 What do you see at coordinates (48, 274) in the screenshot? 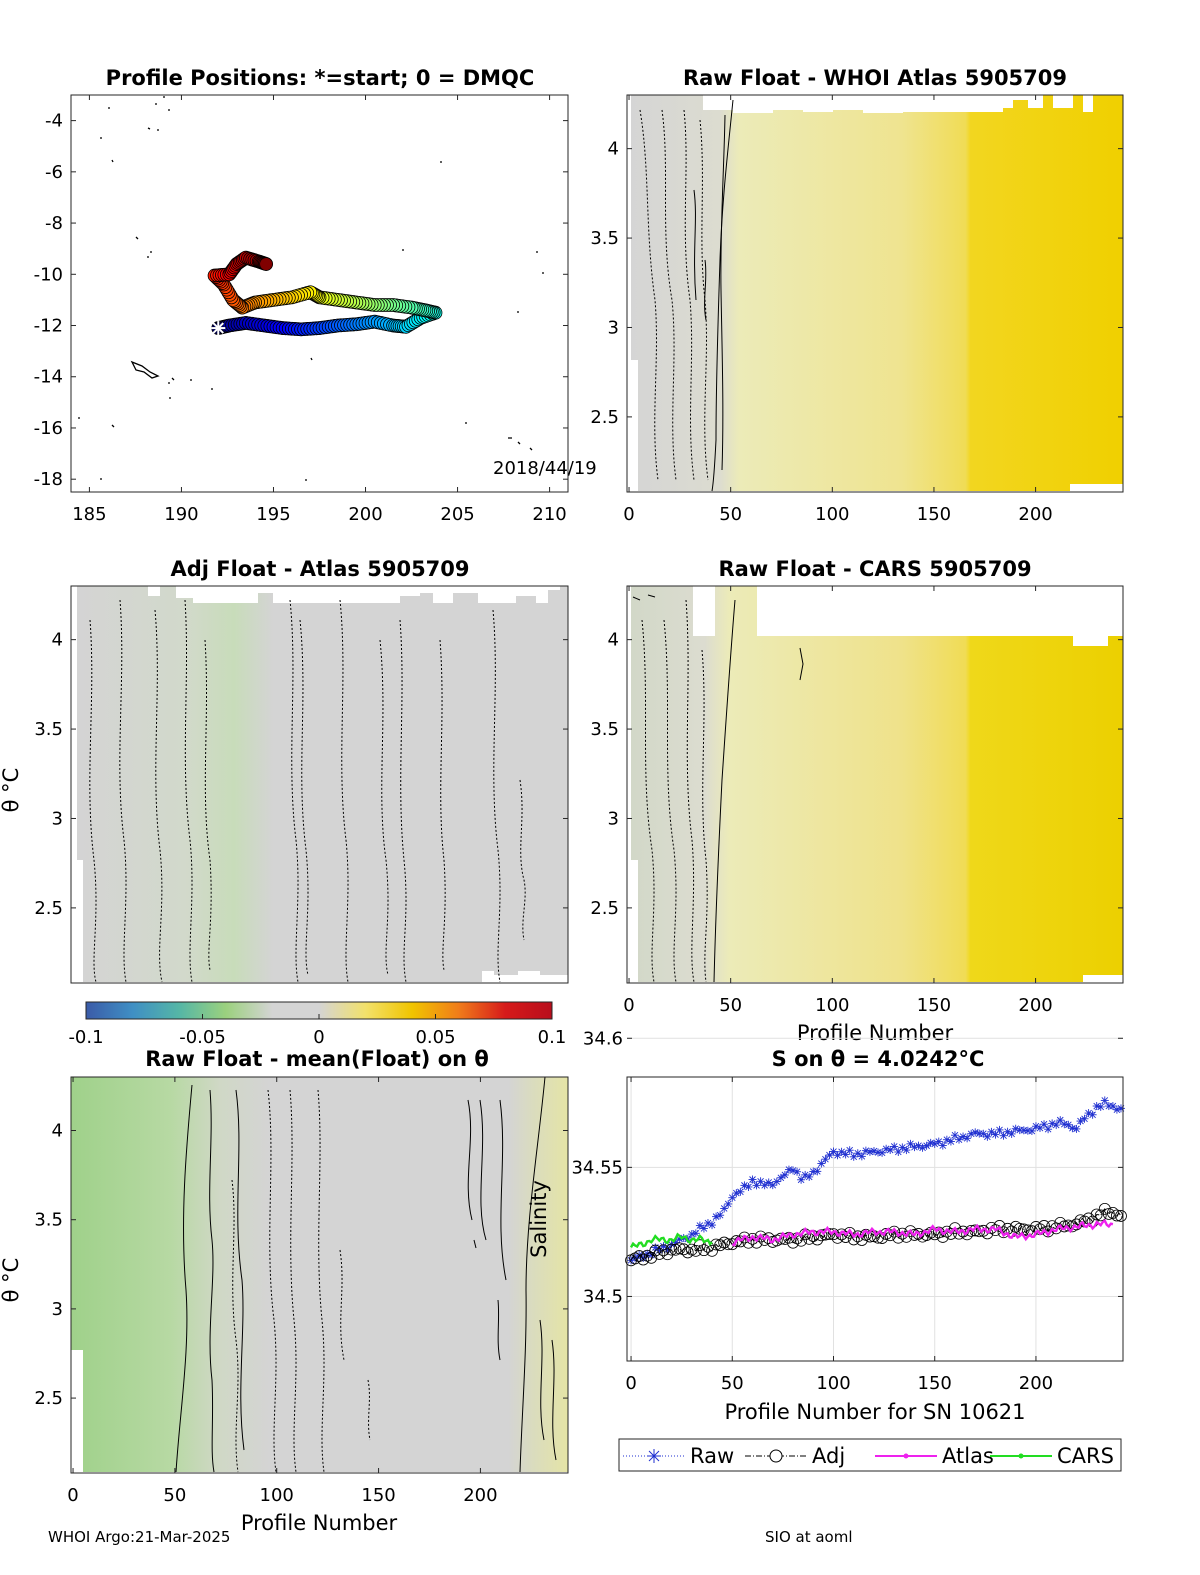
I see `y-tick-label: -10` at bounding box center [48, 274].